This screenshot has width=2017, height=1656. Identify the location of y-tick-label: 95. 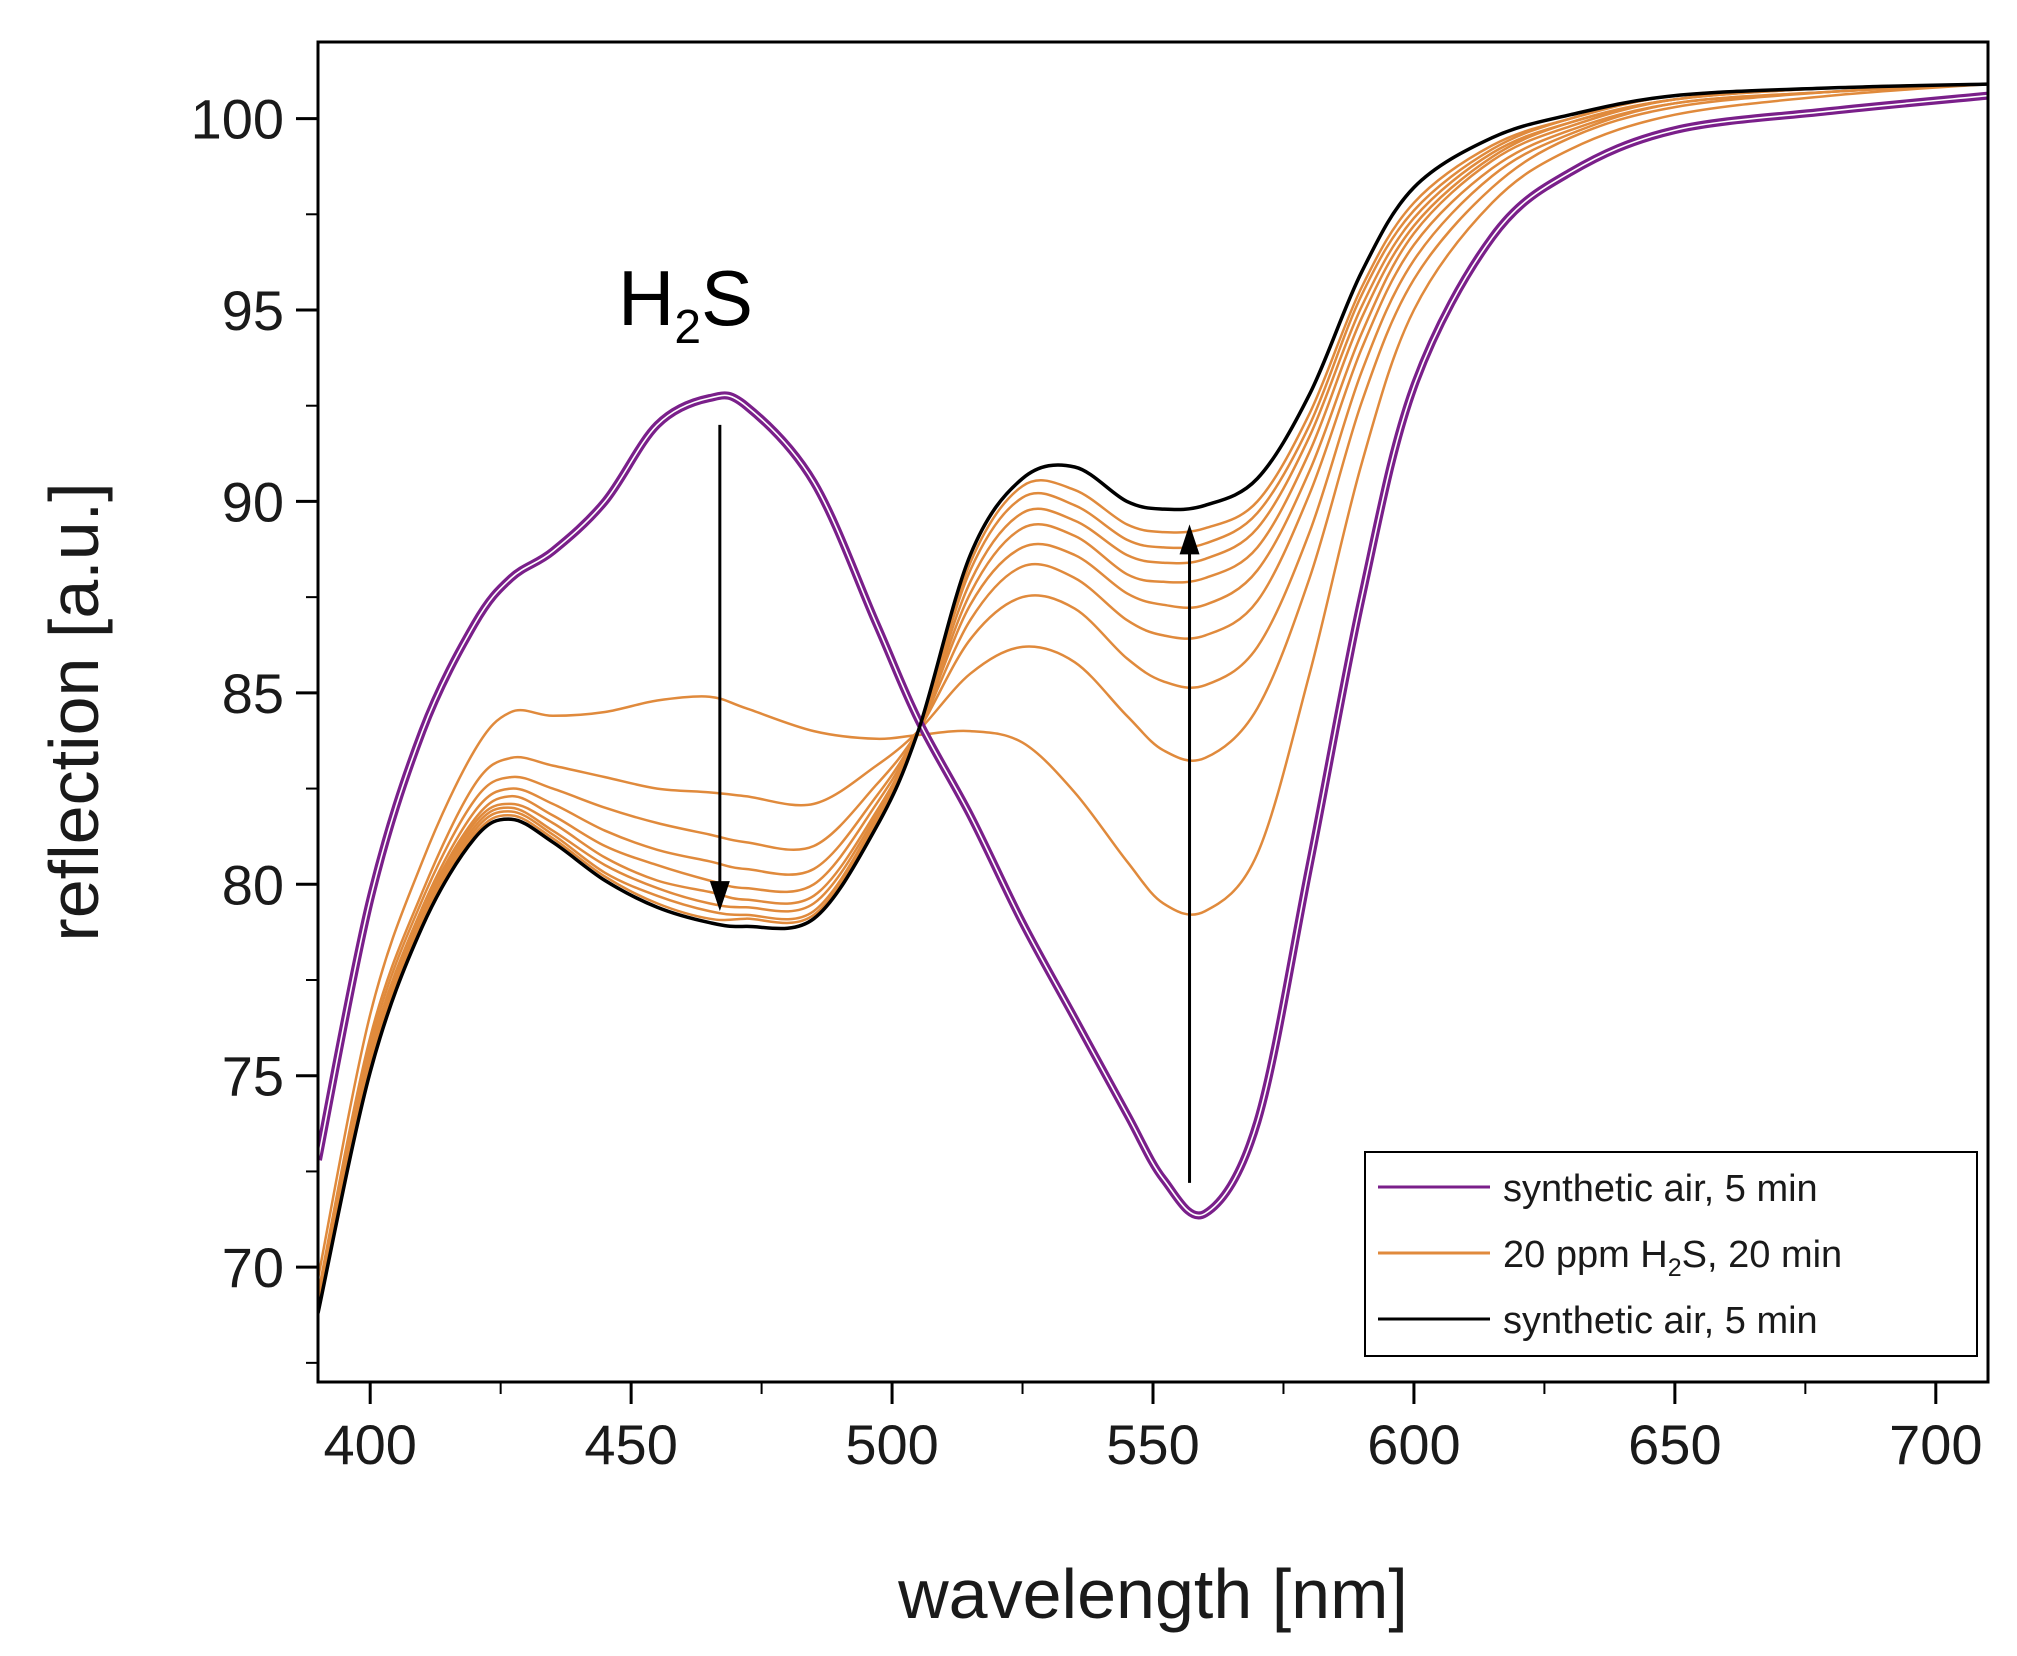
(253, 310).